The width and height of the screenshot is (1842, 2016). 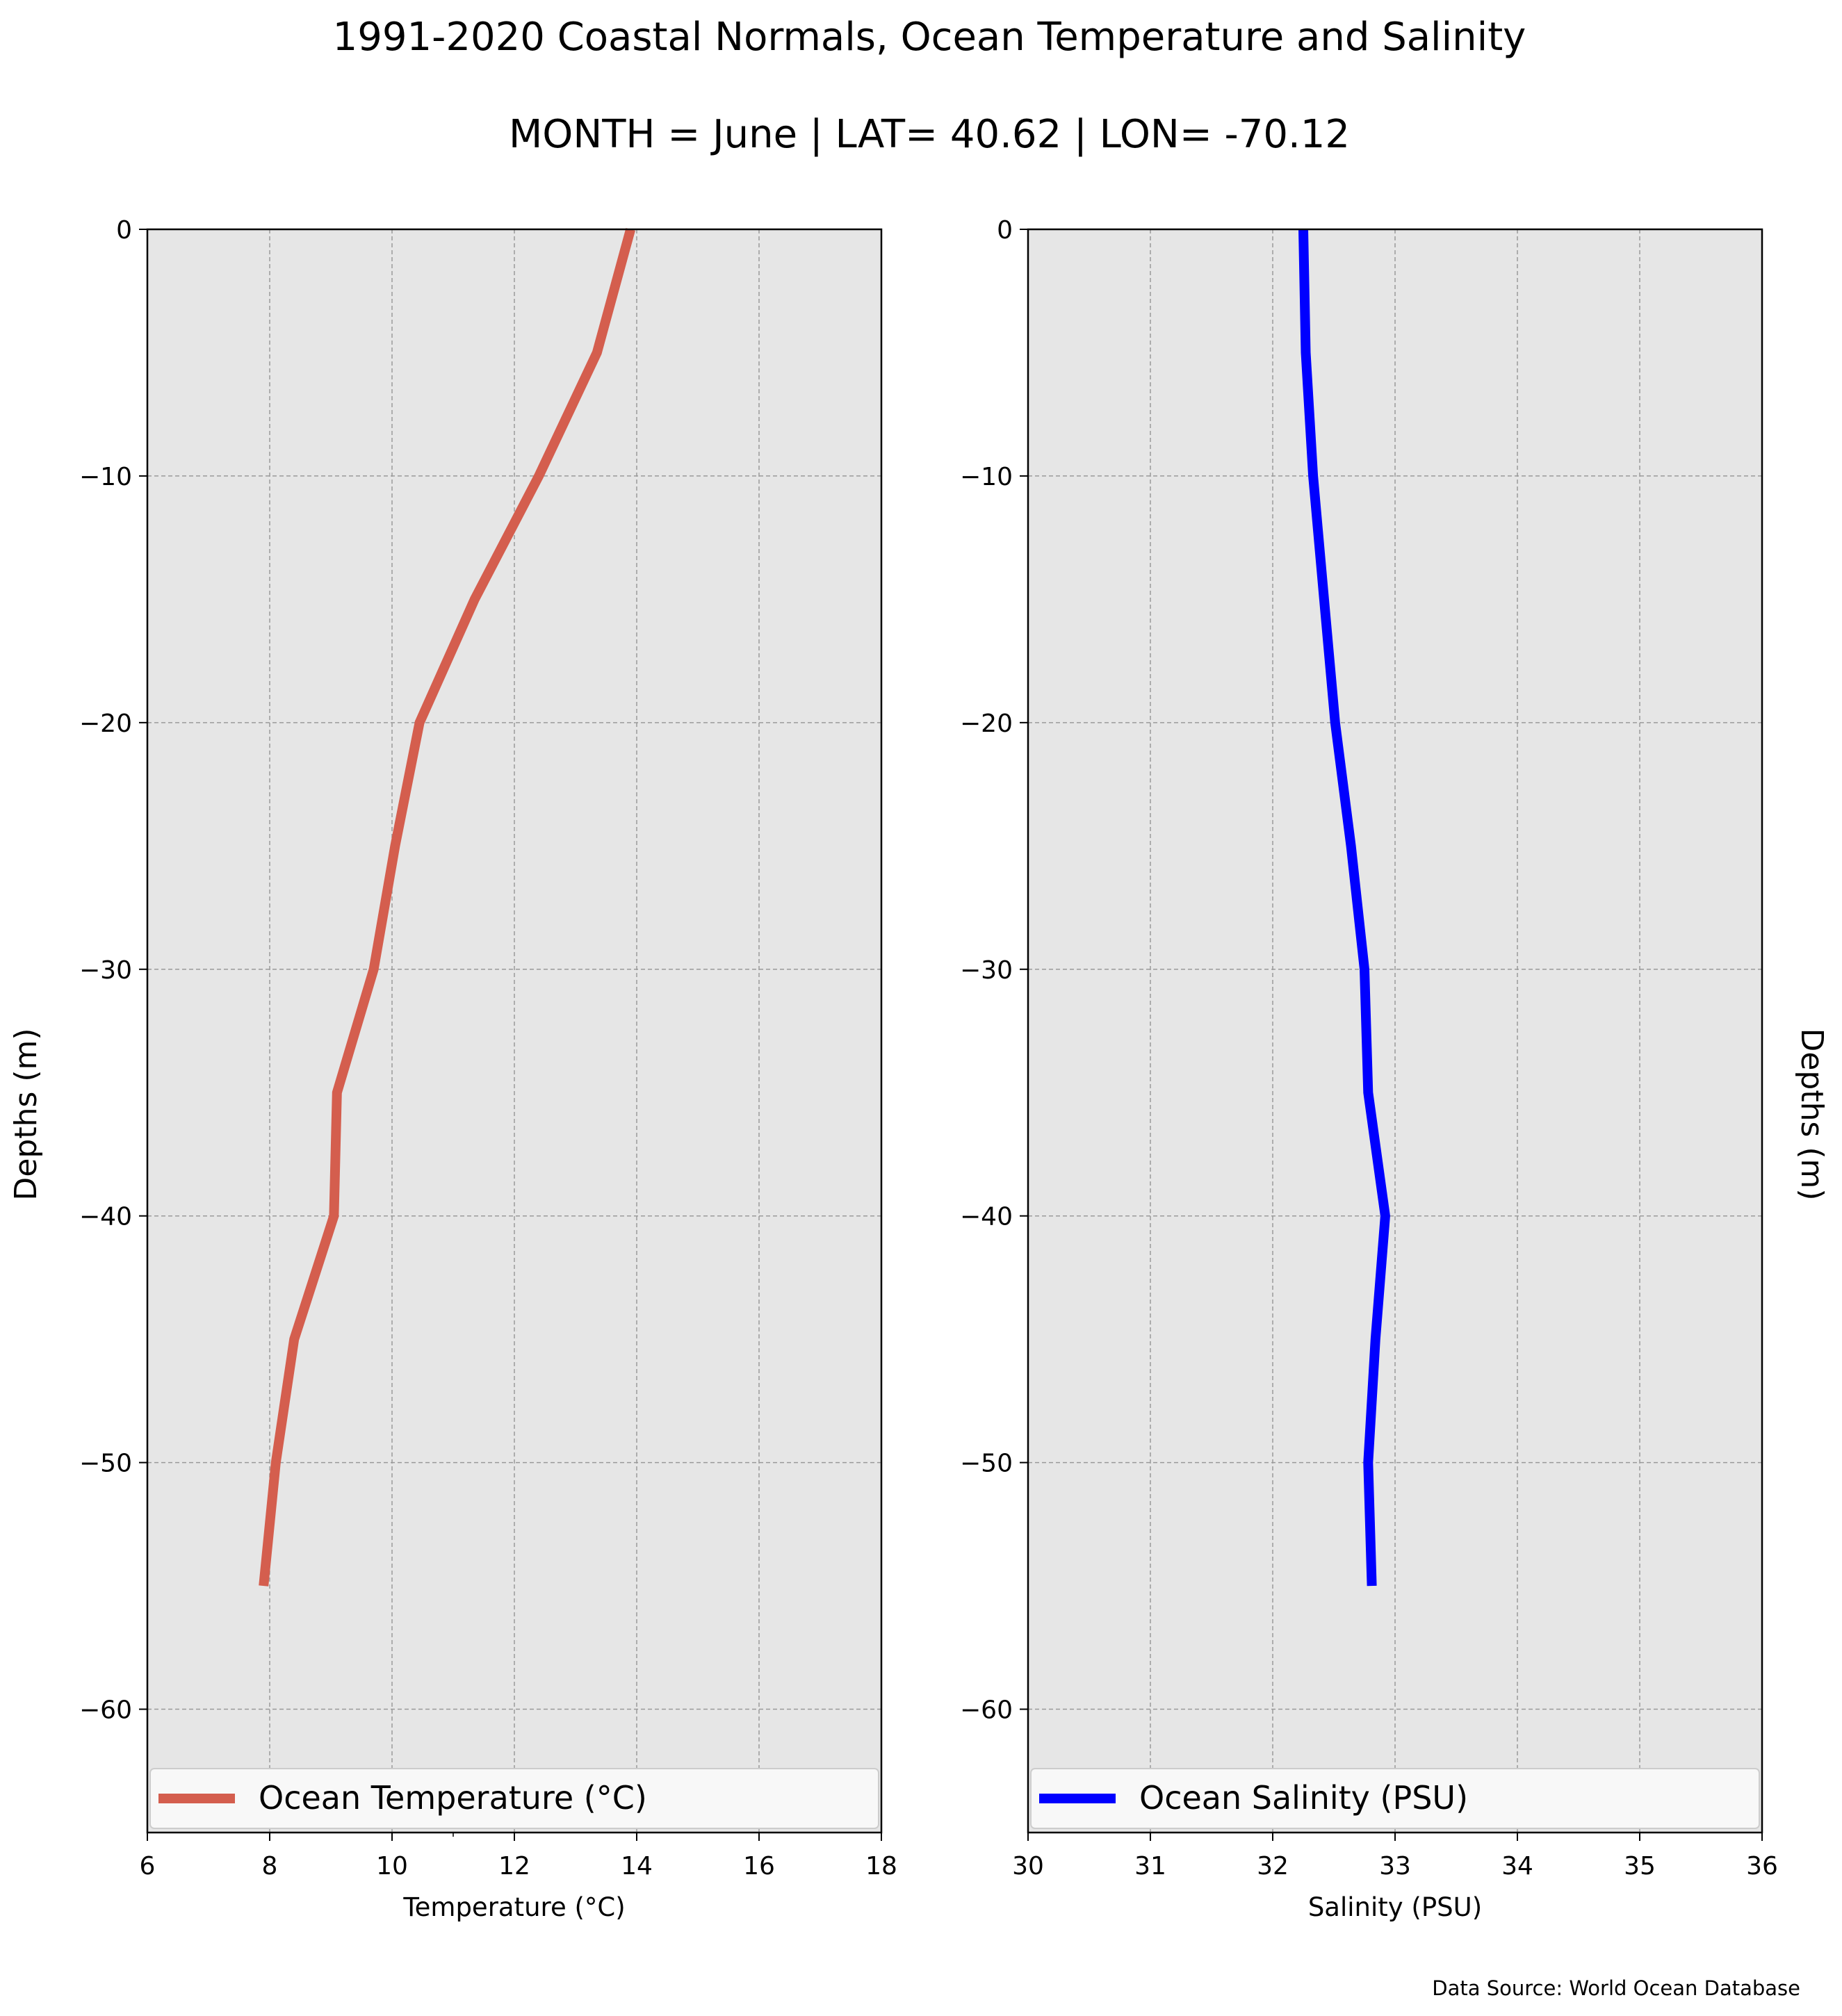 What do you see at coordinates (1028, 1866) in the screenshot?
I see `salinity-x-tick-label: 30` at bounding box center [1028, 1866].